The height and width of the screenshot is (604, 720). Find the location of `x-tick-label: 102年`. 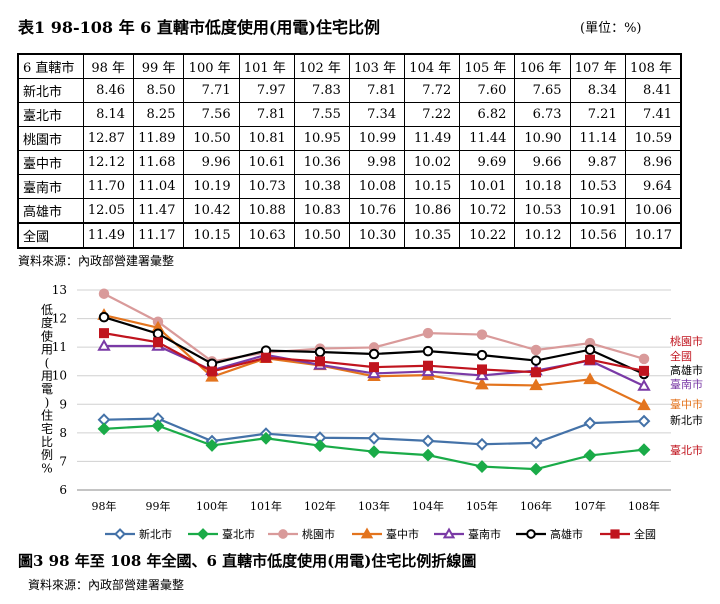

x-tick-label: 102年 is located at coordinates (320, 506).